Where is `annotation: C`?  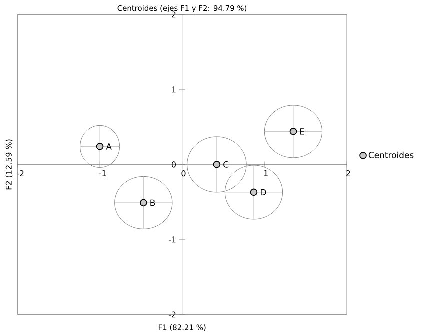 annotation: C is located at coordinates (226, 165).